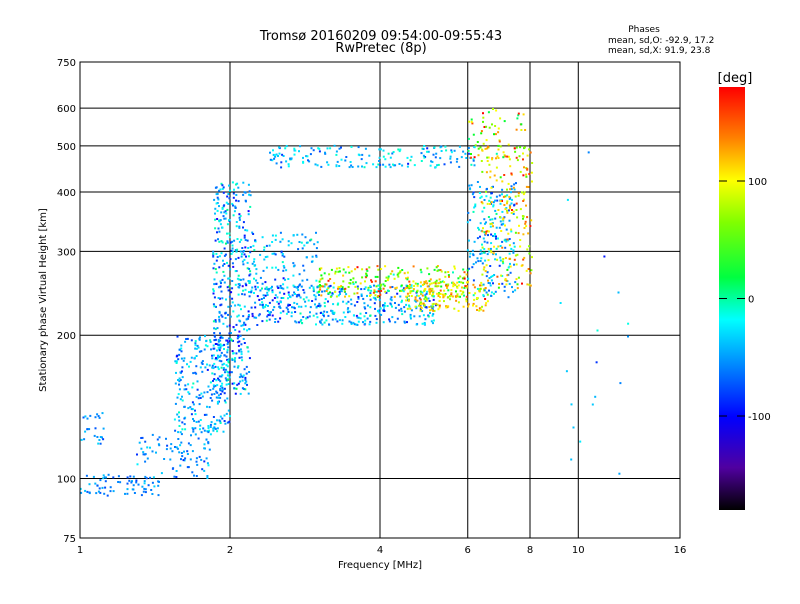  What do you see at coordinates (496, 236) in the screenshot?
I see `data-point-1909` at bounding box center [496, 236].